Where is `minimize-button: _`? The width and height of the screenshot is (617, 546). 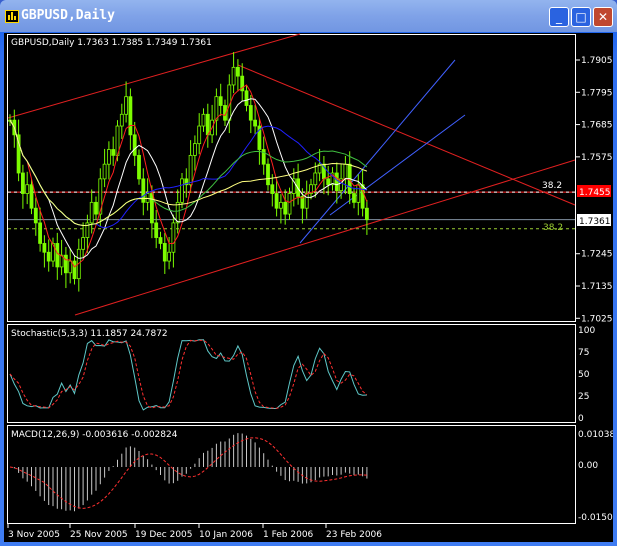
minimize-button: _ is located at coordinates (559, 17).